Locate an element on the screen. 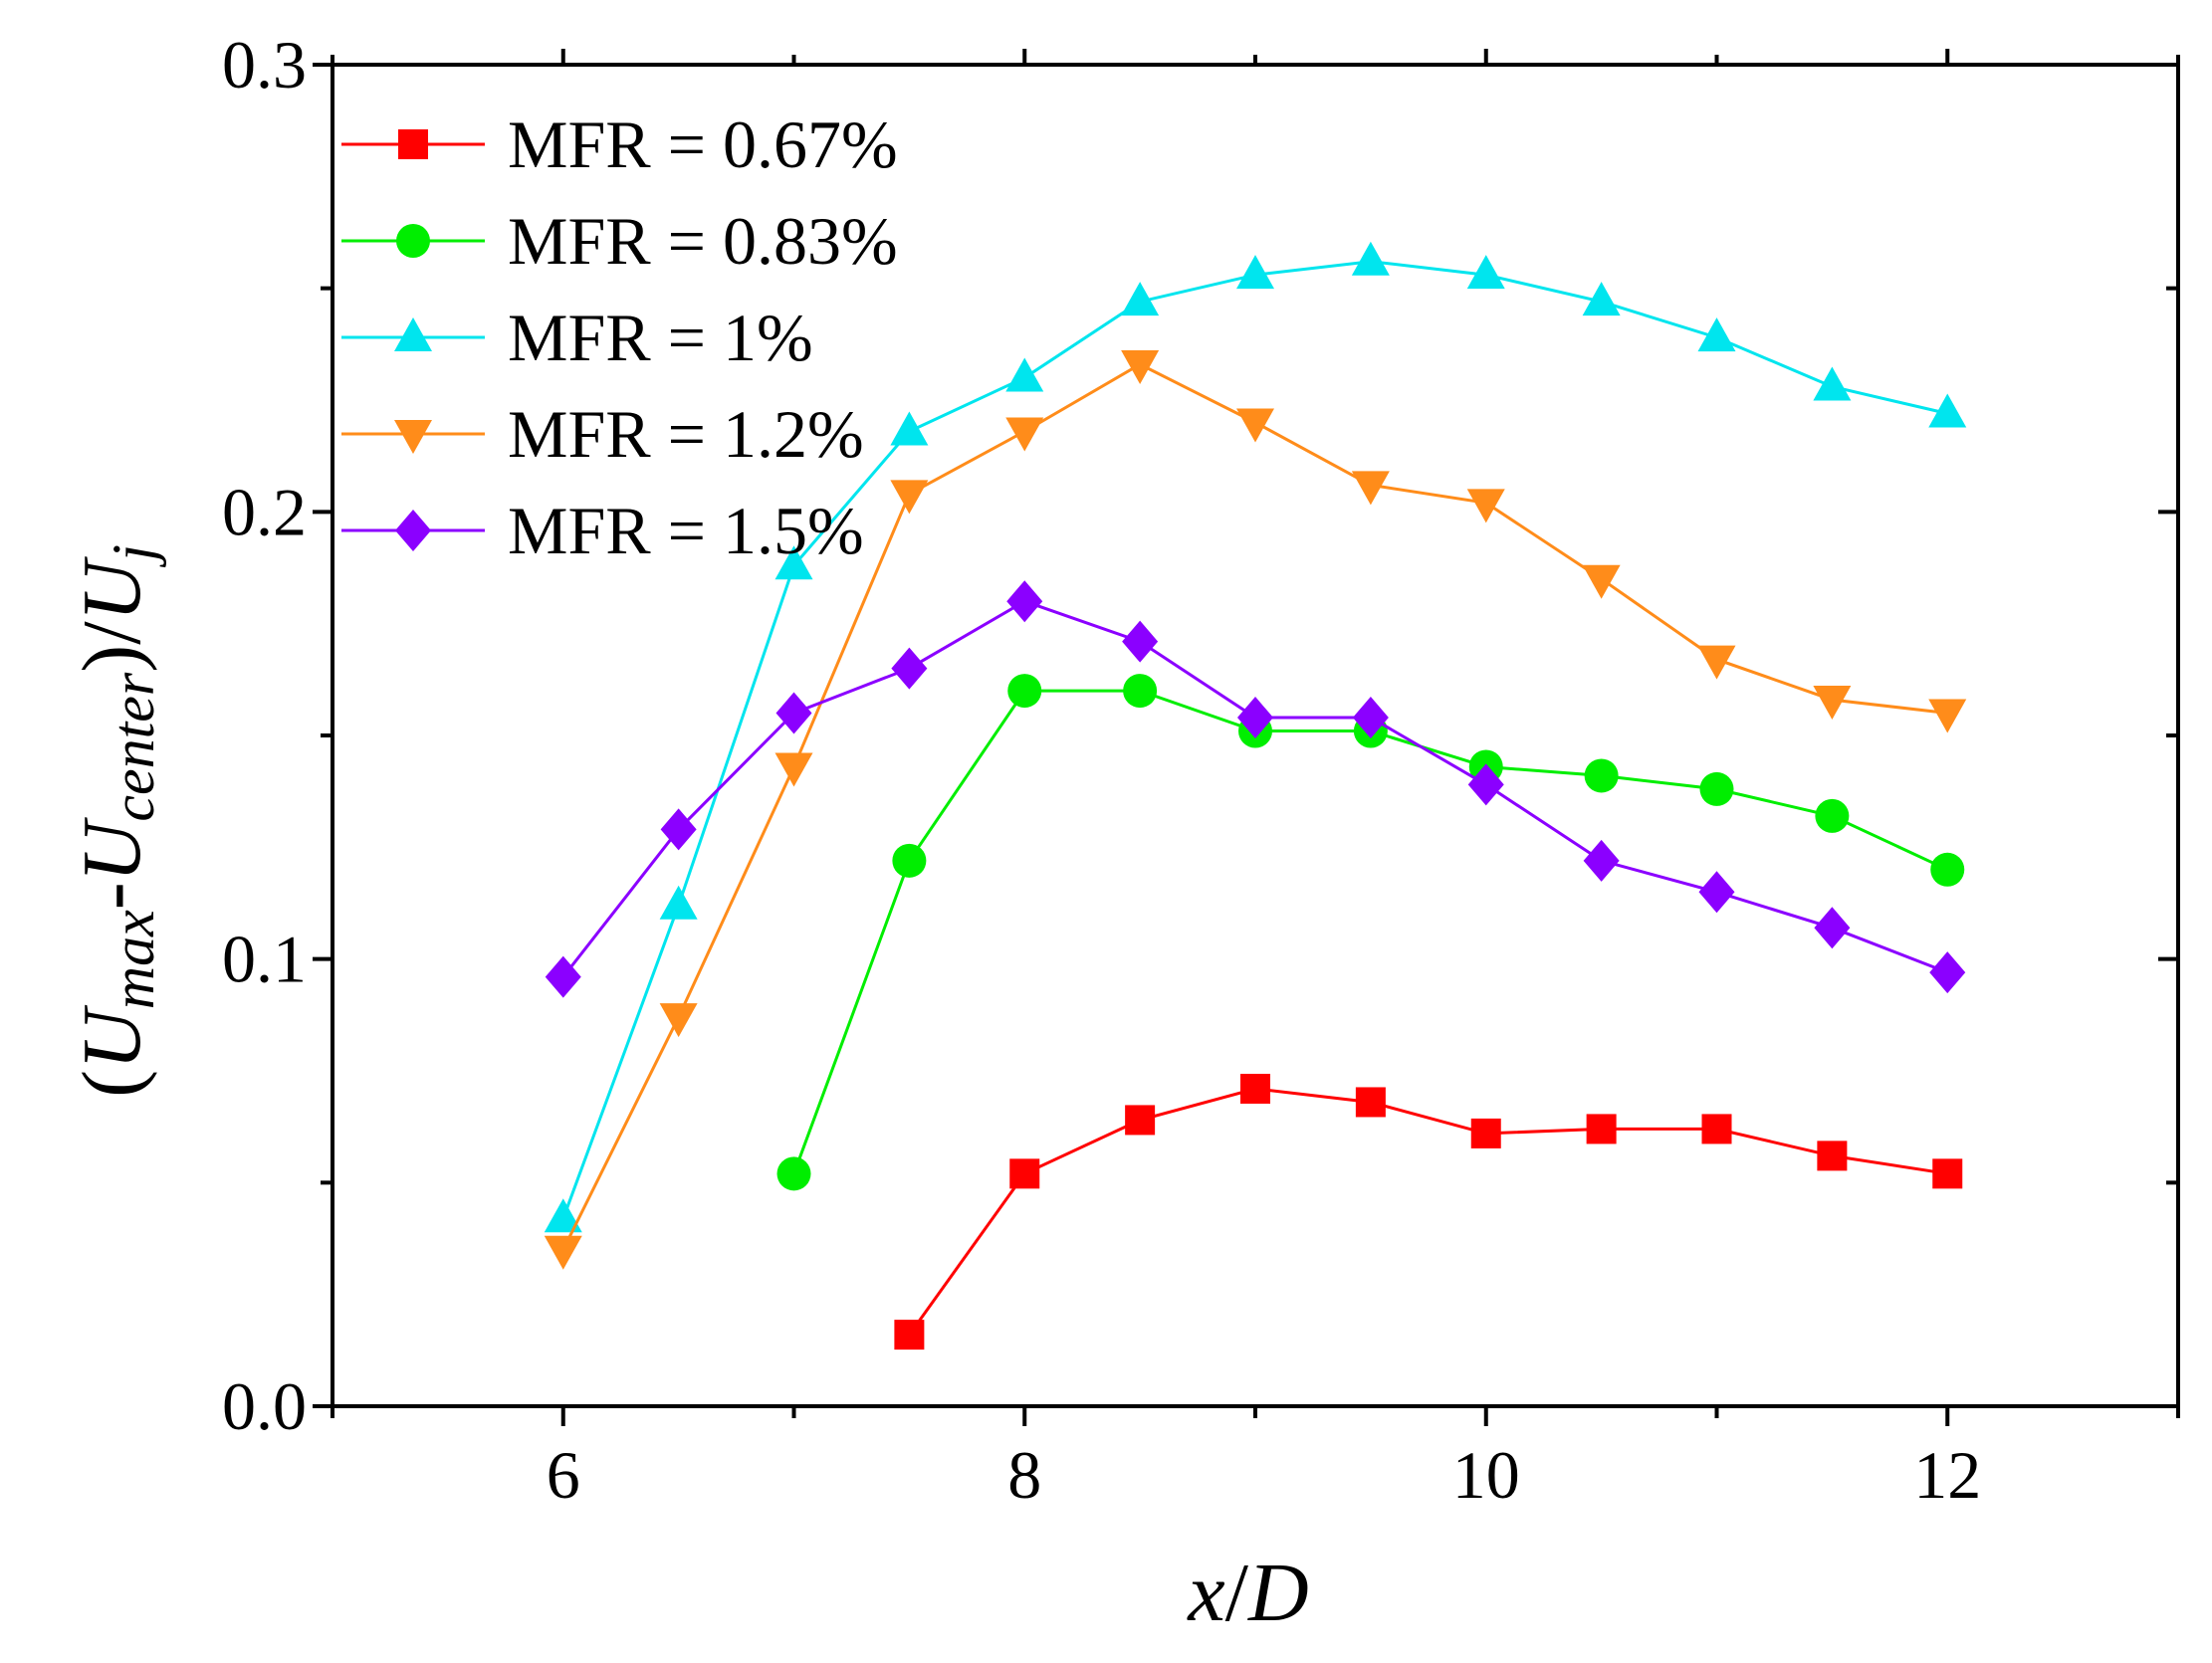 The width and height of the screenshot is (2212, 1663). x-tick-label: 8 is located at coordinates (1024, 1475).